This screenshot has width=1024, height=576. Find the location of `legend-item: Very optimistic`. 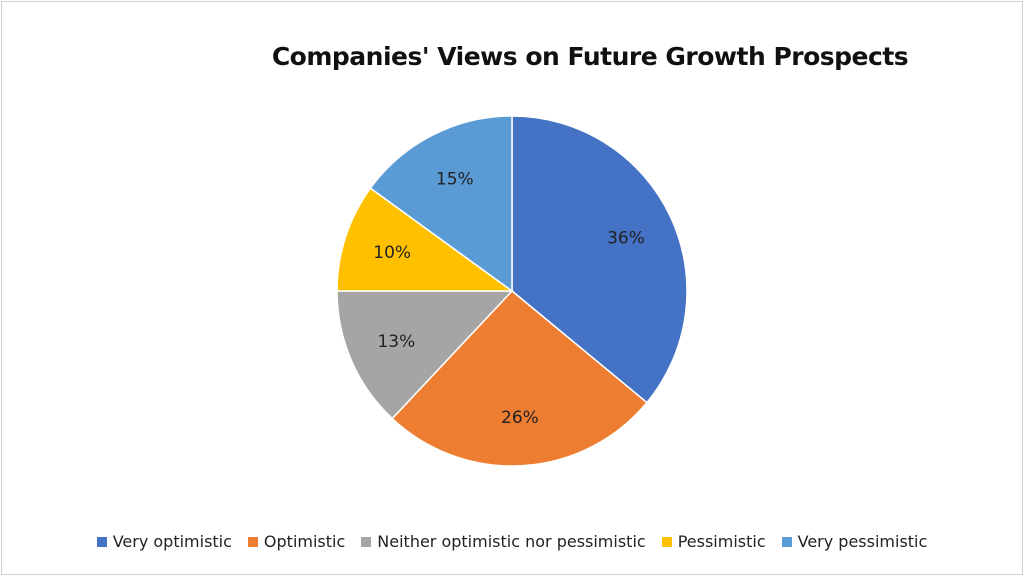

legend-item: Very optimistic is located at coordinates (164, 541).